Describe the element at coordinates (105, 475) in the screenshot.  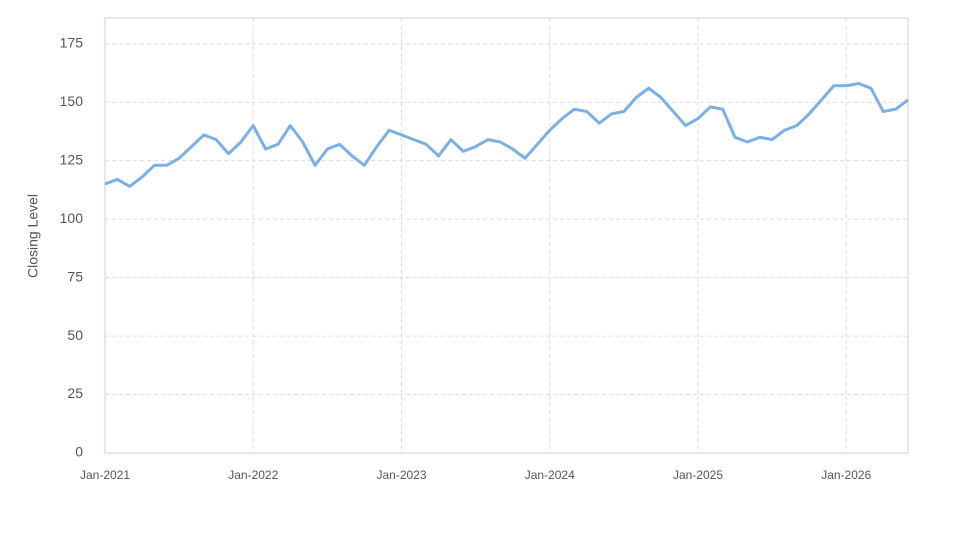
I see `x-tick-label: Jan-2021` at that location.